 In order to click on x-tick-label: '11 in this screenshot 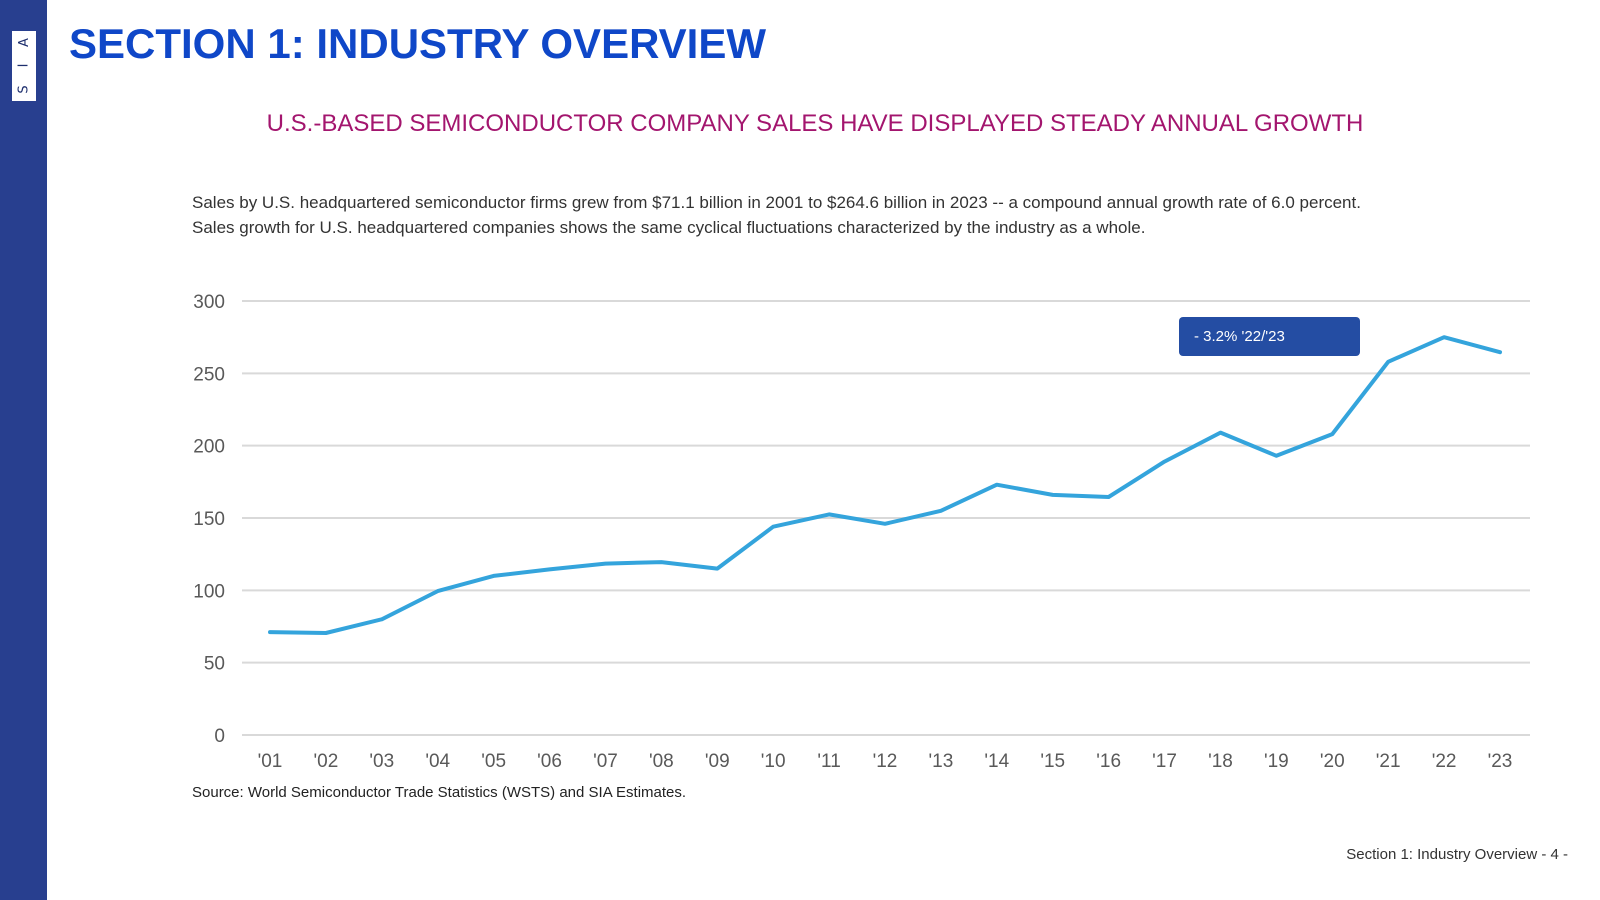, I will do `click(828, 761)`.